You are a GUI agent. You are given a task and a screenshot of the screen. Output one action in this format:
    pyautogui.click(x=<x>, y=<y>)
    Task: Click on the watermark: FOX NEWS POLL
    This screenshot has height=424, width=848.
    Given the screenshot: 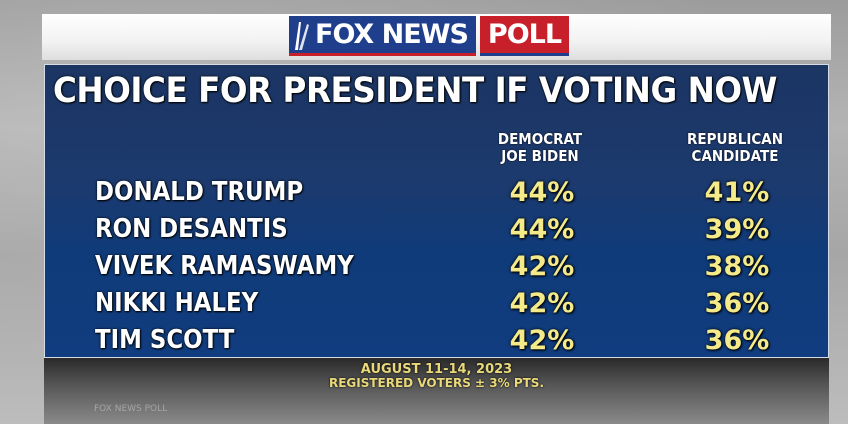 What is the action you would take?
    pyautogui.click(x=131, y=409)
    